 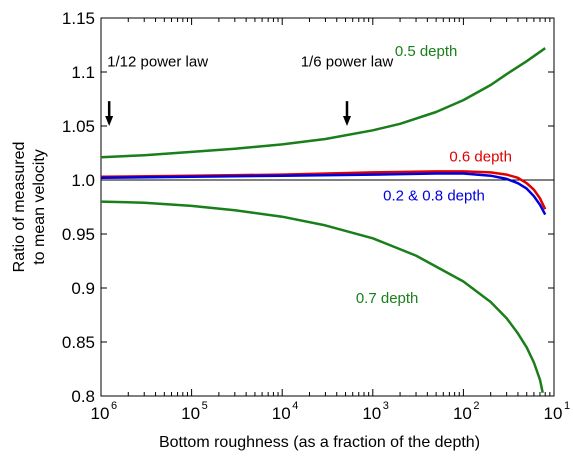 What do you see at coordinates (78, 342) in the screenshot?
I see `y-tick-label: 0.85` at bounding box center [78, 342].